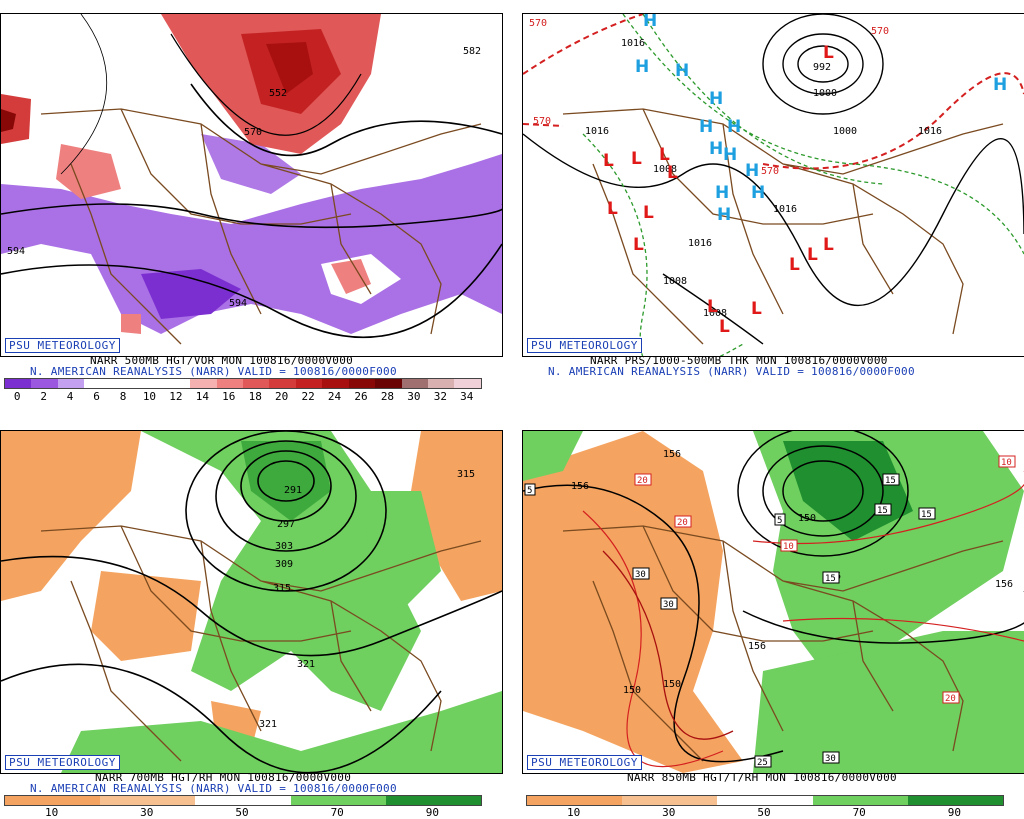 The height and width of the screenshot is (819, 1024). I want to click on contour-label: 303, so click(284, 546).